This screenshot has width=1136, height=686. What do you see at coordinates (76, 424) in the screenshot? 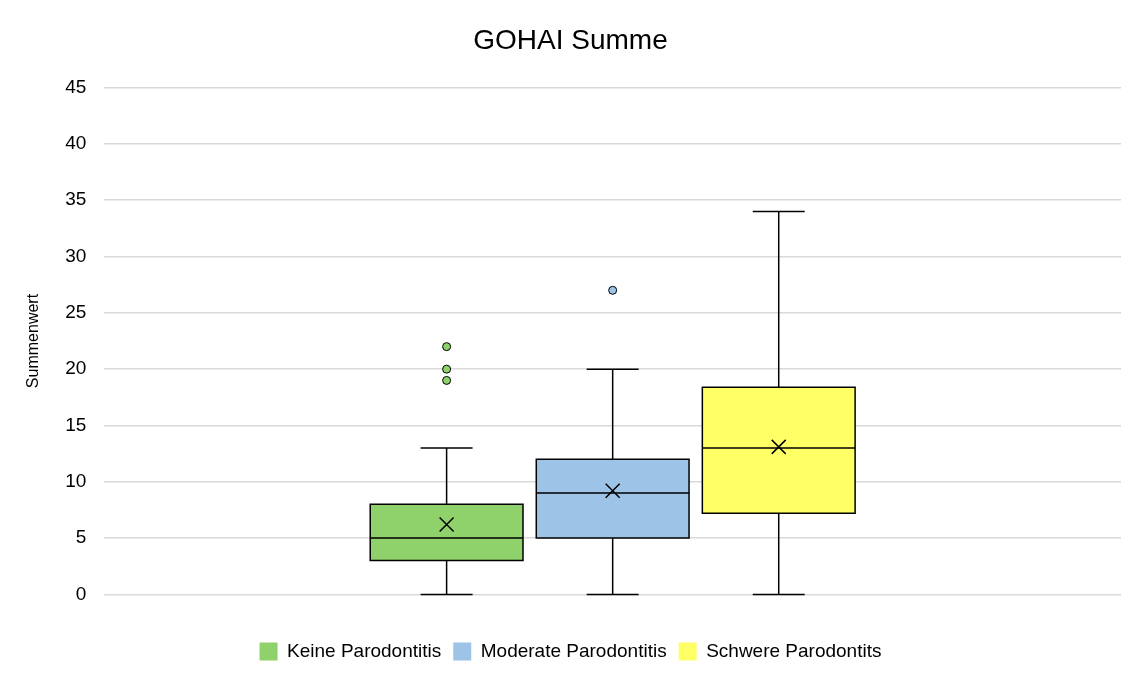
I see `y-tick-label: 15` at bounding box center [76, 424].